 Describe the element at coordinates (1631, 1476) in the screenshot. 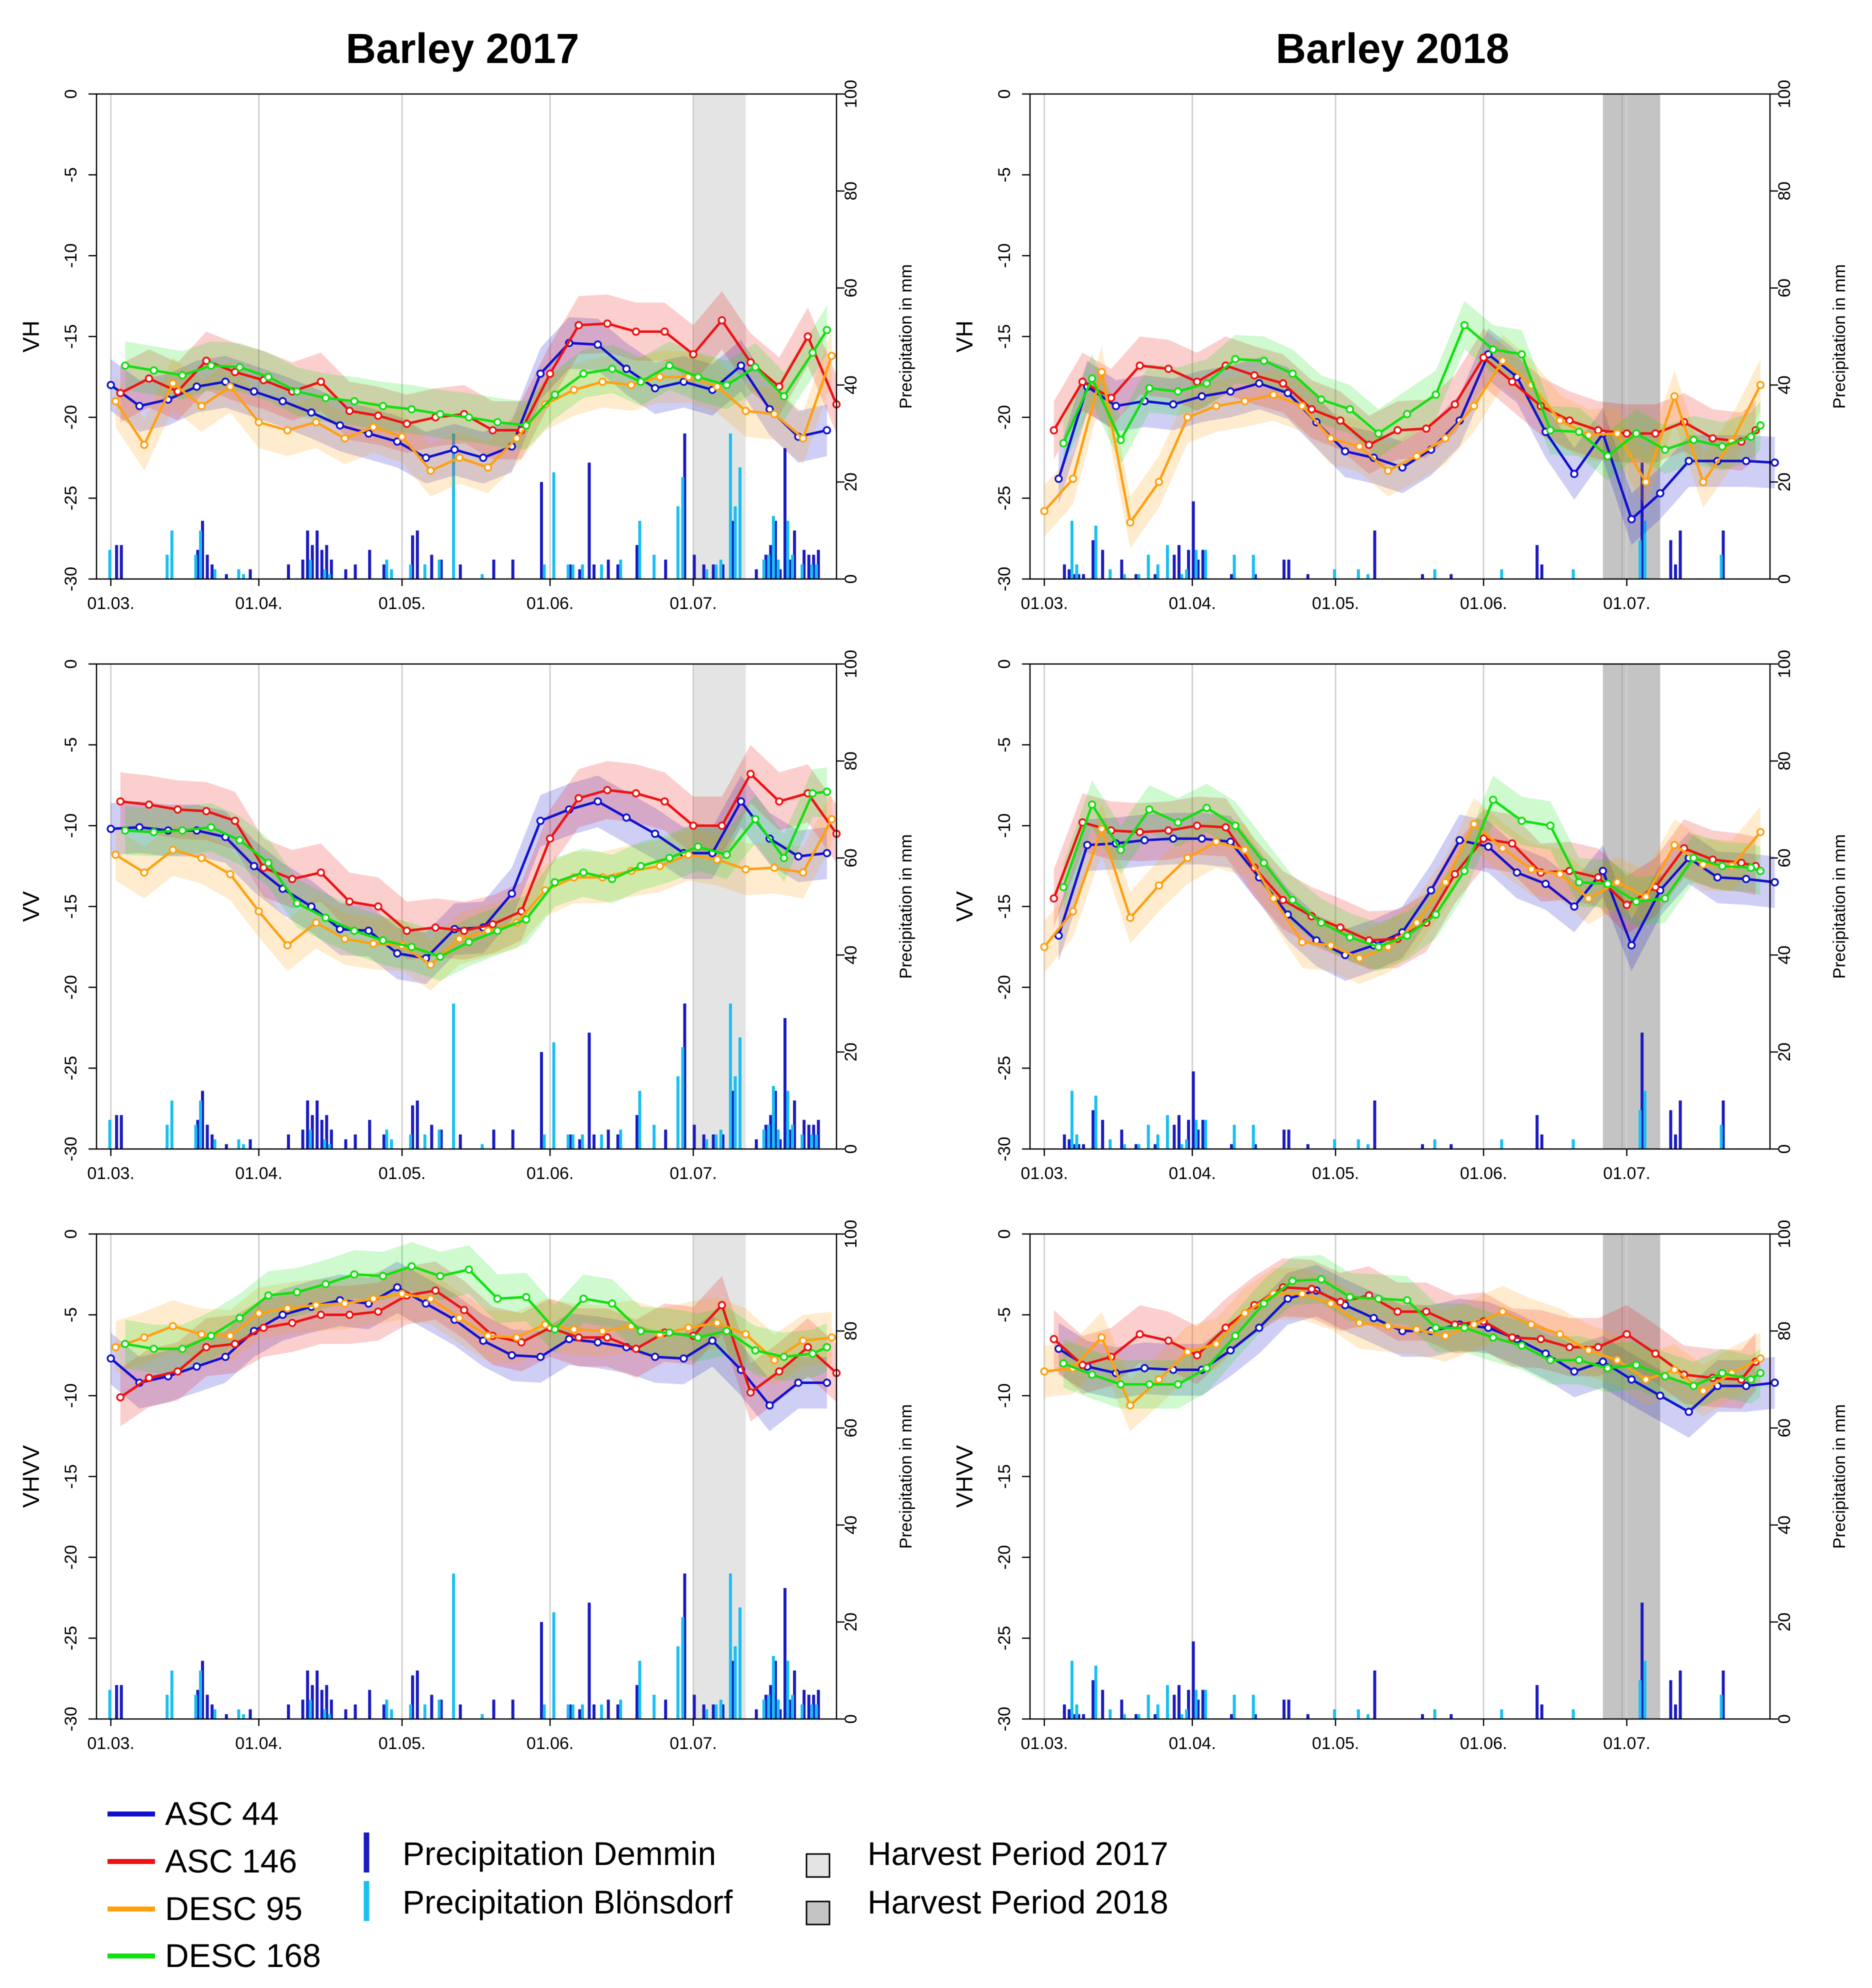

I see `panel-6-harvest-period` at that location.